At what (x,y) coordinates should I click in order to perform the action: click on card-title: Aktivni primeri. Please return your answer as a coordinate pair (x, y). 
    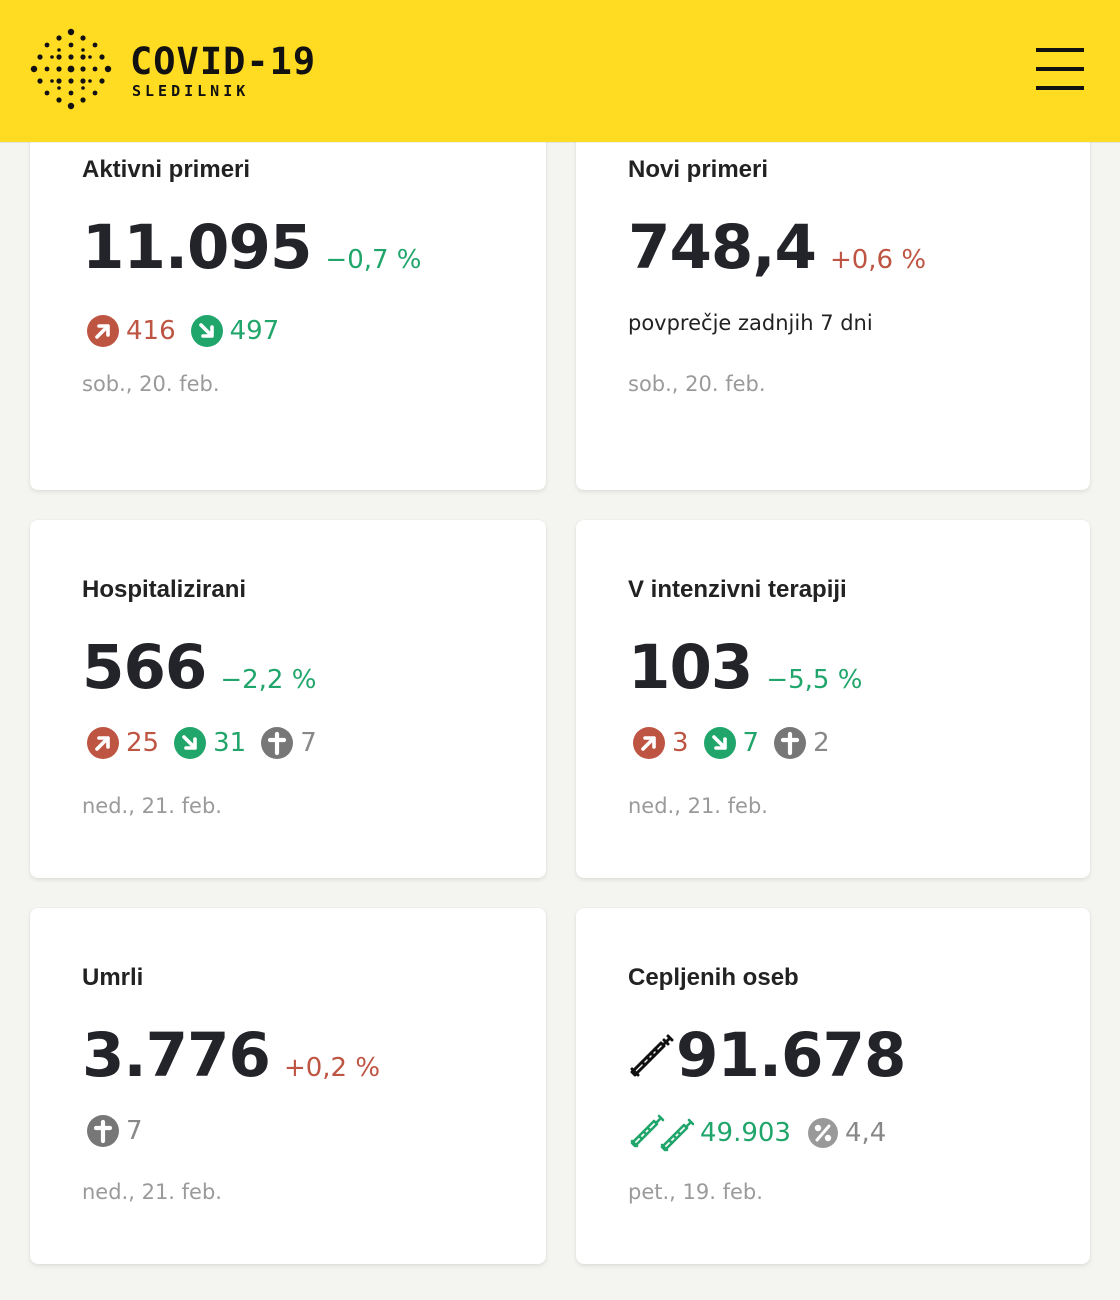
    Looking at the image, I should click on (166, 169).